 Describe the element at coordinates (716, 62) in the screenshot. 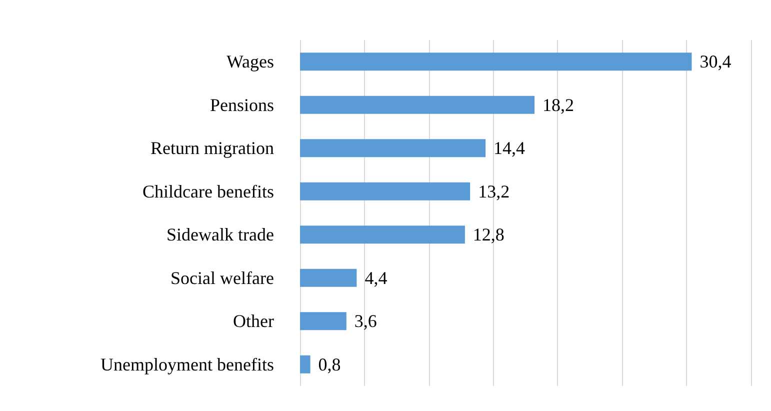

I see `data-label: 30,4` at that location.